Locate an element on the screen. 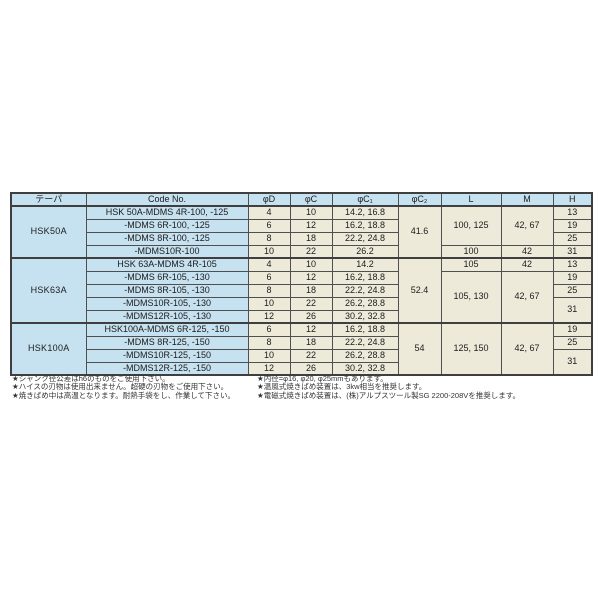 The width and height of the screenshot is (600, 600). phi-c1-cell: 14.2, 16.8 is located at coordinates (365, 212).